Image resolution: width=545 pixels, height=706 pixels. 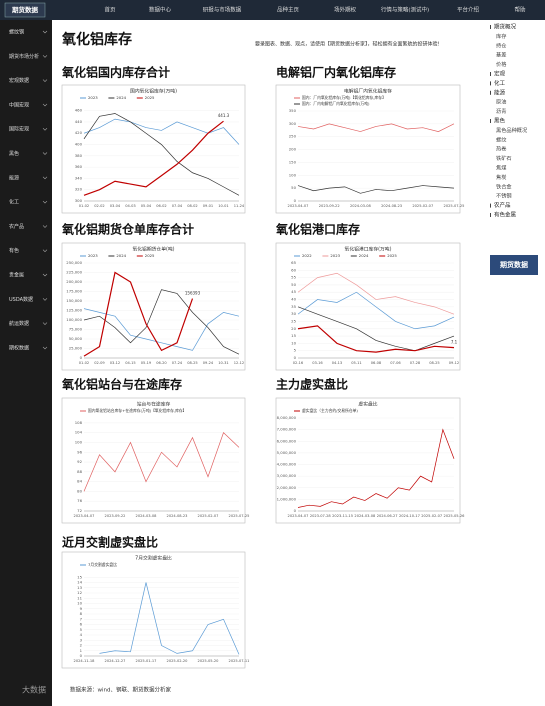 I want to click on right-nav-item: 热卷, so click(x=501, y=149).